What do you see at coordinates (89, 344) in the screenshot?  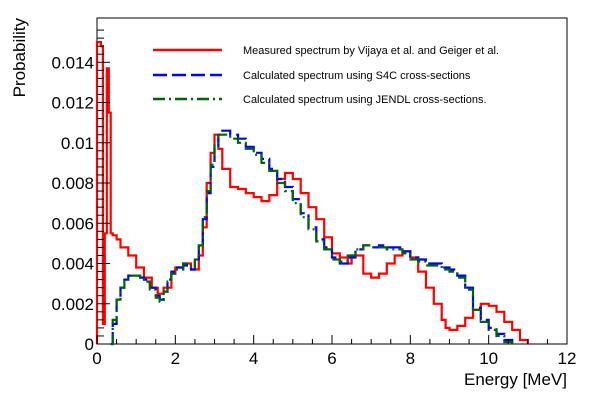 I see `y-tick-label: 0` at bounding box center [89, 344].